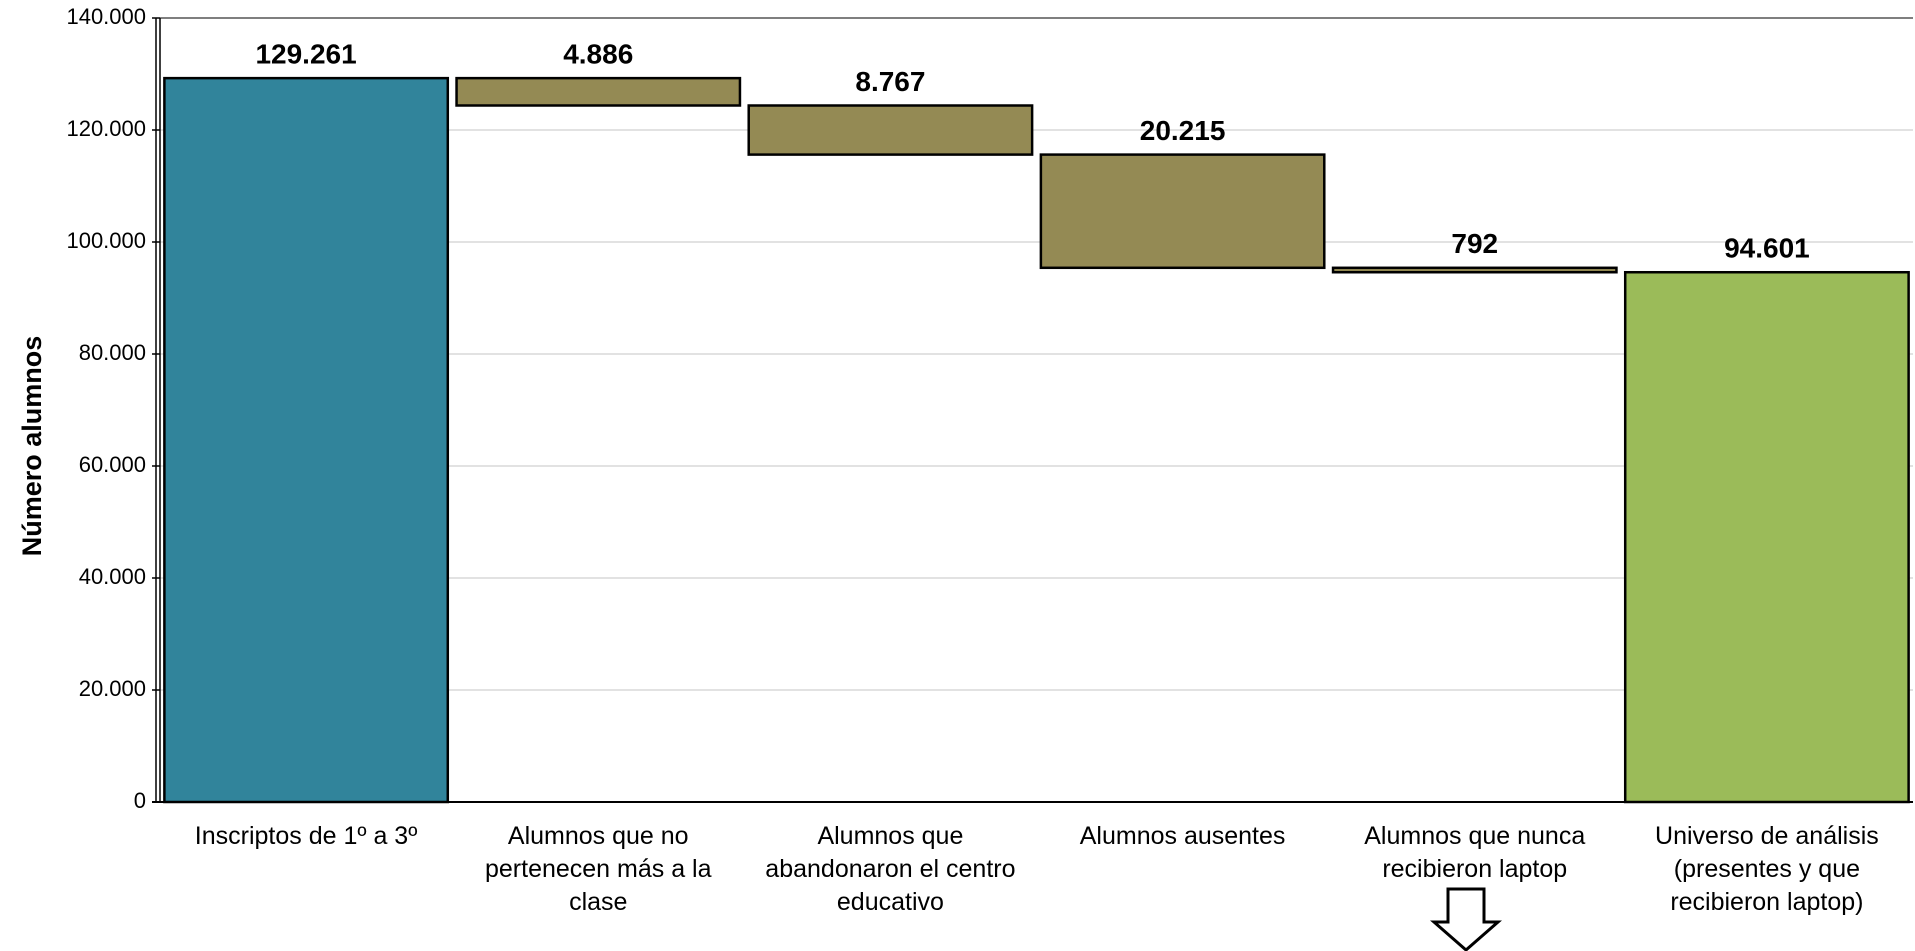 This screenshot has width=1915, height=951. What do you see at coordinates (1475, 852) in the screenshot?
I see `x-tick-label: Alumnos que nunca recibieron laptop` at bounding box center [1475, 852].